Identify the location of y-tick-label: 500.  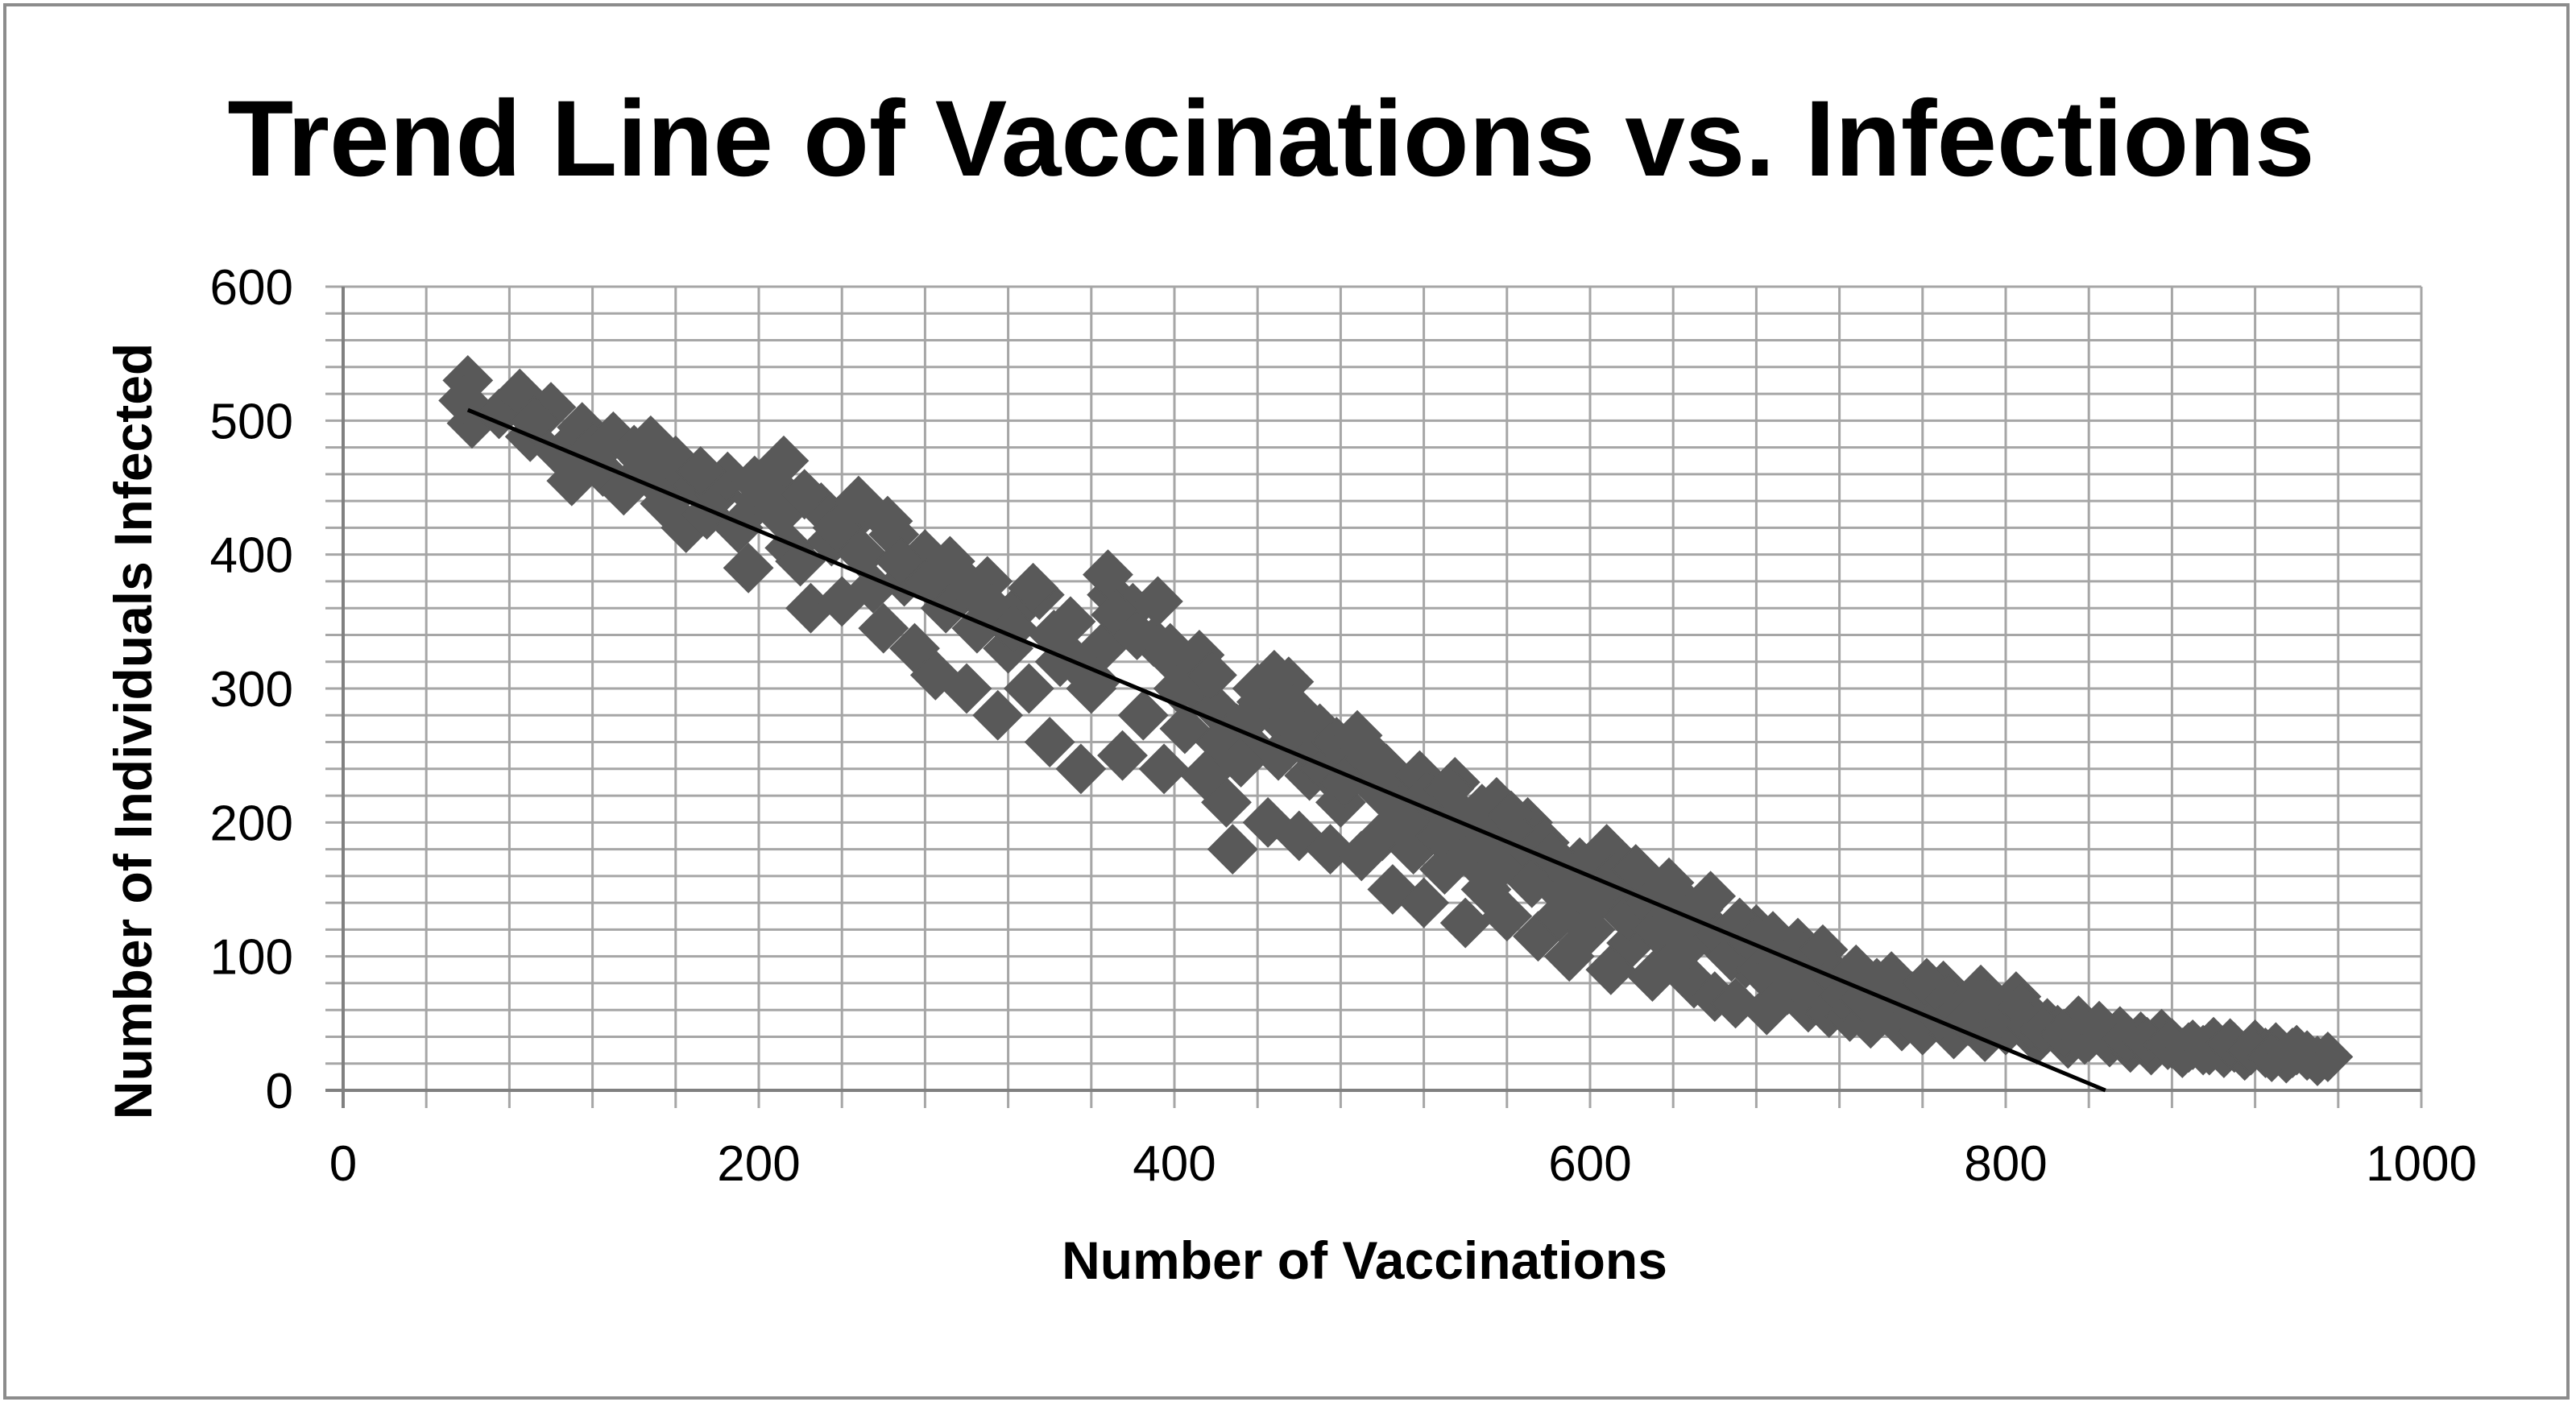
(251, 422).